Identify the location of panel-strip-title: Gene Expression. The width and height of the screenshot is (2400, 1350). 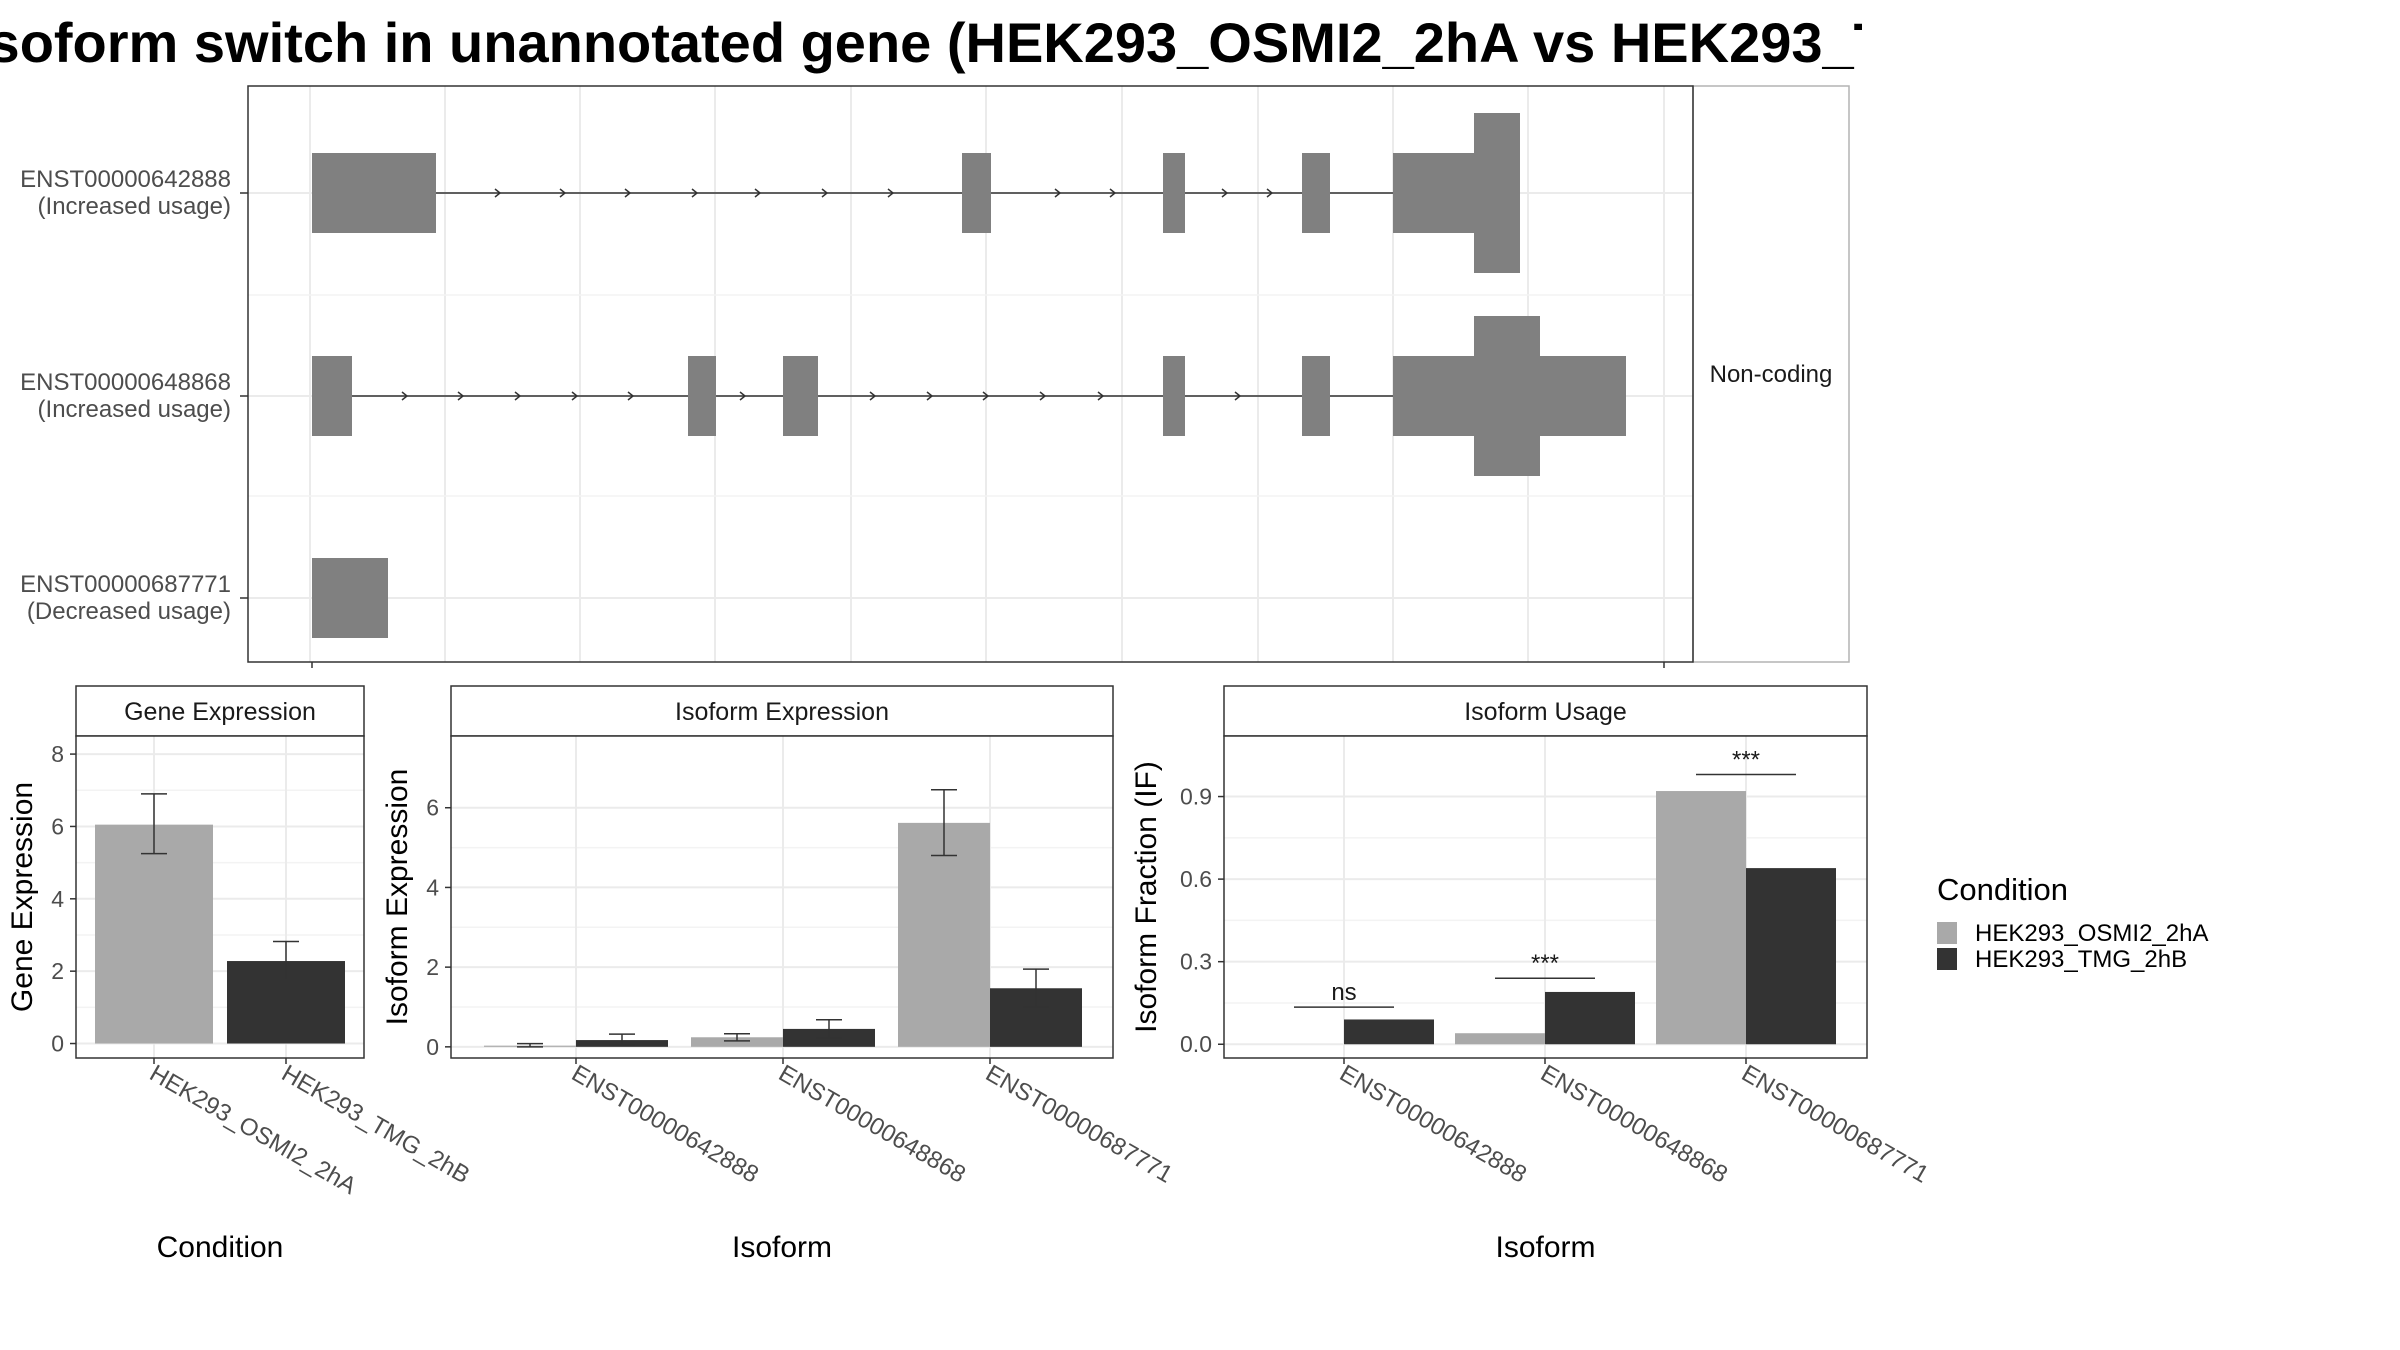
(220, 712).